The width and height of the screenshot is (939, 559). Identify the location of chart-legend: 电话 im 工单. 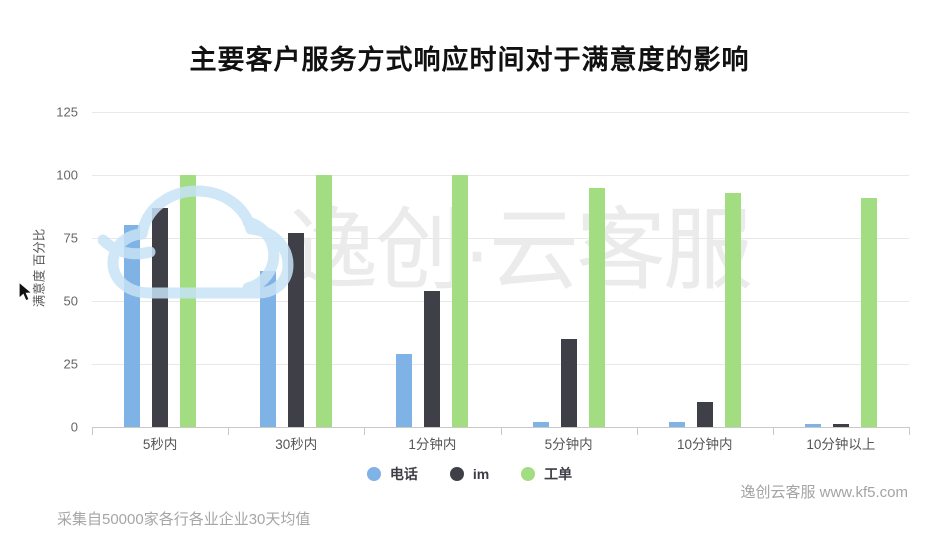
(469, 474).